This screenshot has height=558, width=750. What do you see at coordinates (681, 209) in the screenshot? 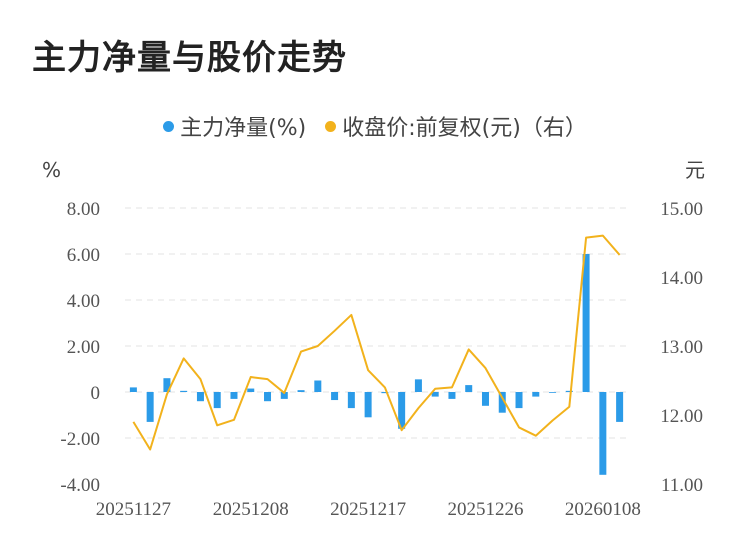
I see `right-tick-label: 15.00` at bounding box center [681, 209].